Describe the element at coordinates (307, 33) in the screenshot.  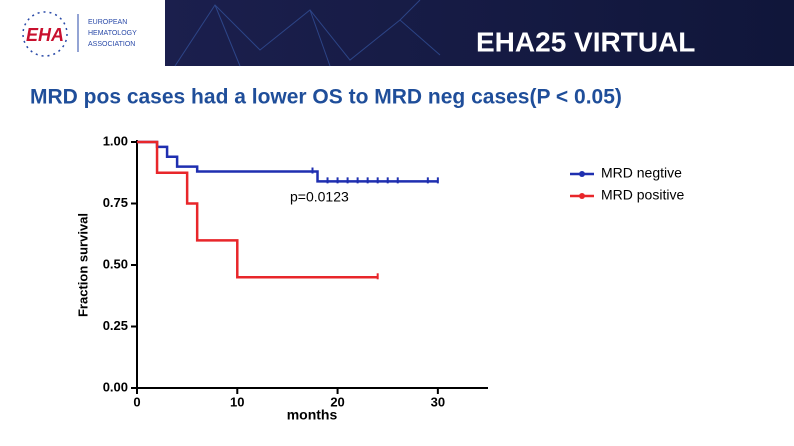
I see `banner-pattern` at that location.